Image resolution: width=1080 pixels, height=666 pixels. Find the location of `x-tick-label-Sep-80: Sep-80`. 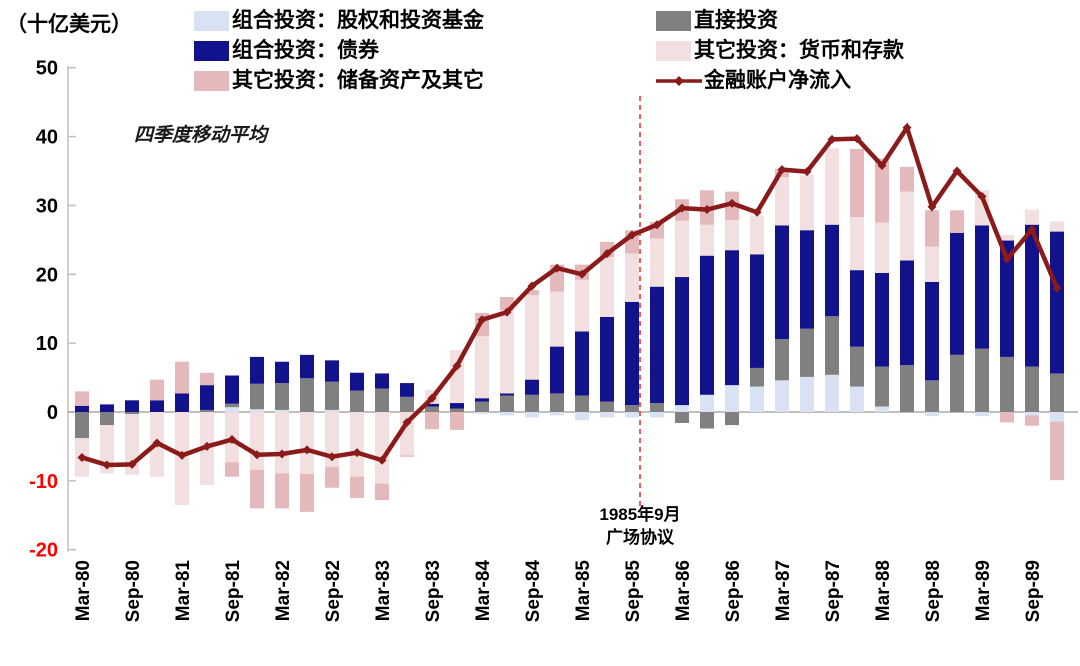

x-tick-label-Sep-80: Sep-80 is located at coordinates (133, 591).